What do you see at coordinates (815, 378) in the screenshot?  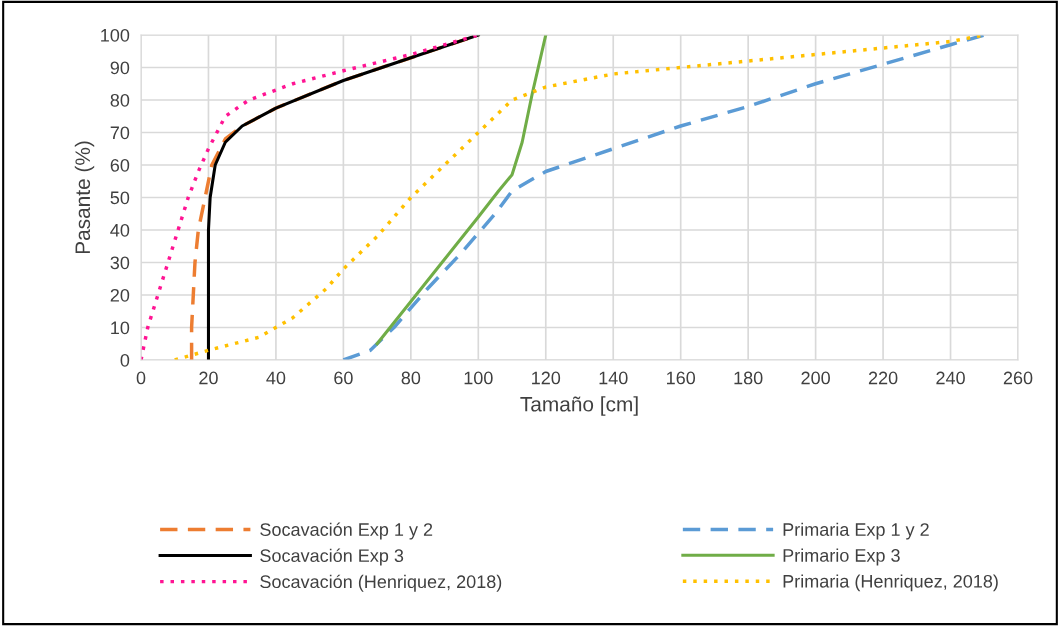 I see `x-tick-label: 200` at bounding box center [815, 378].